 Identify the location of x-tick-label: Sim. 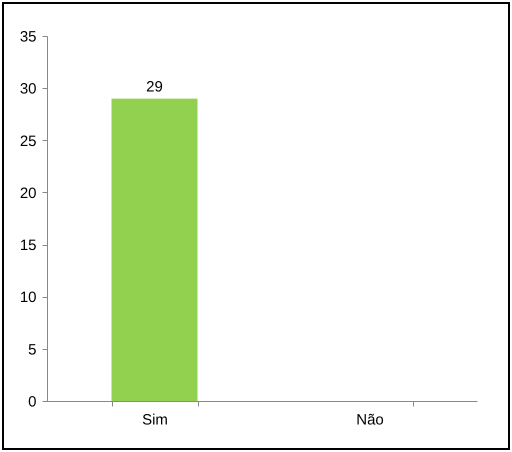
(155, 420).